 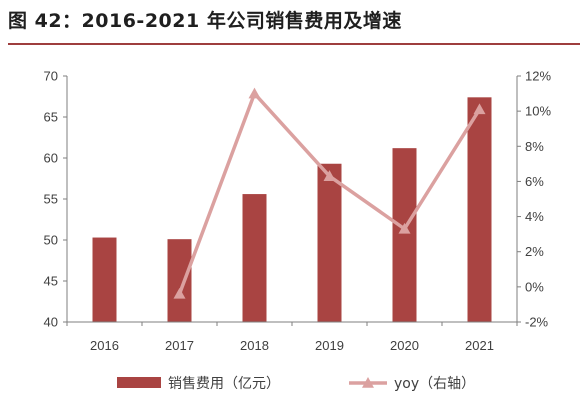 I want to click on left-tick-label: 70, so click(x=51, y=76).